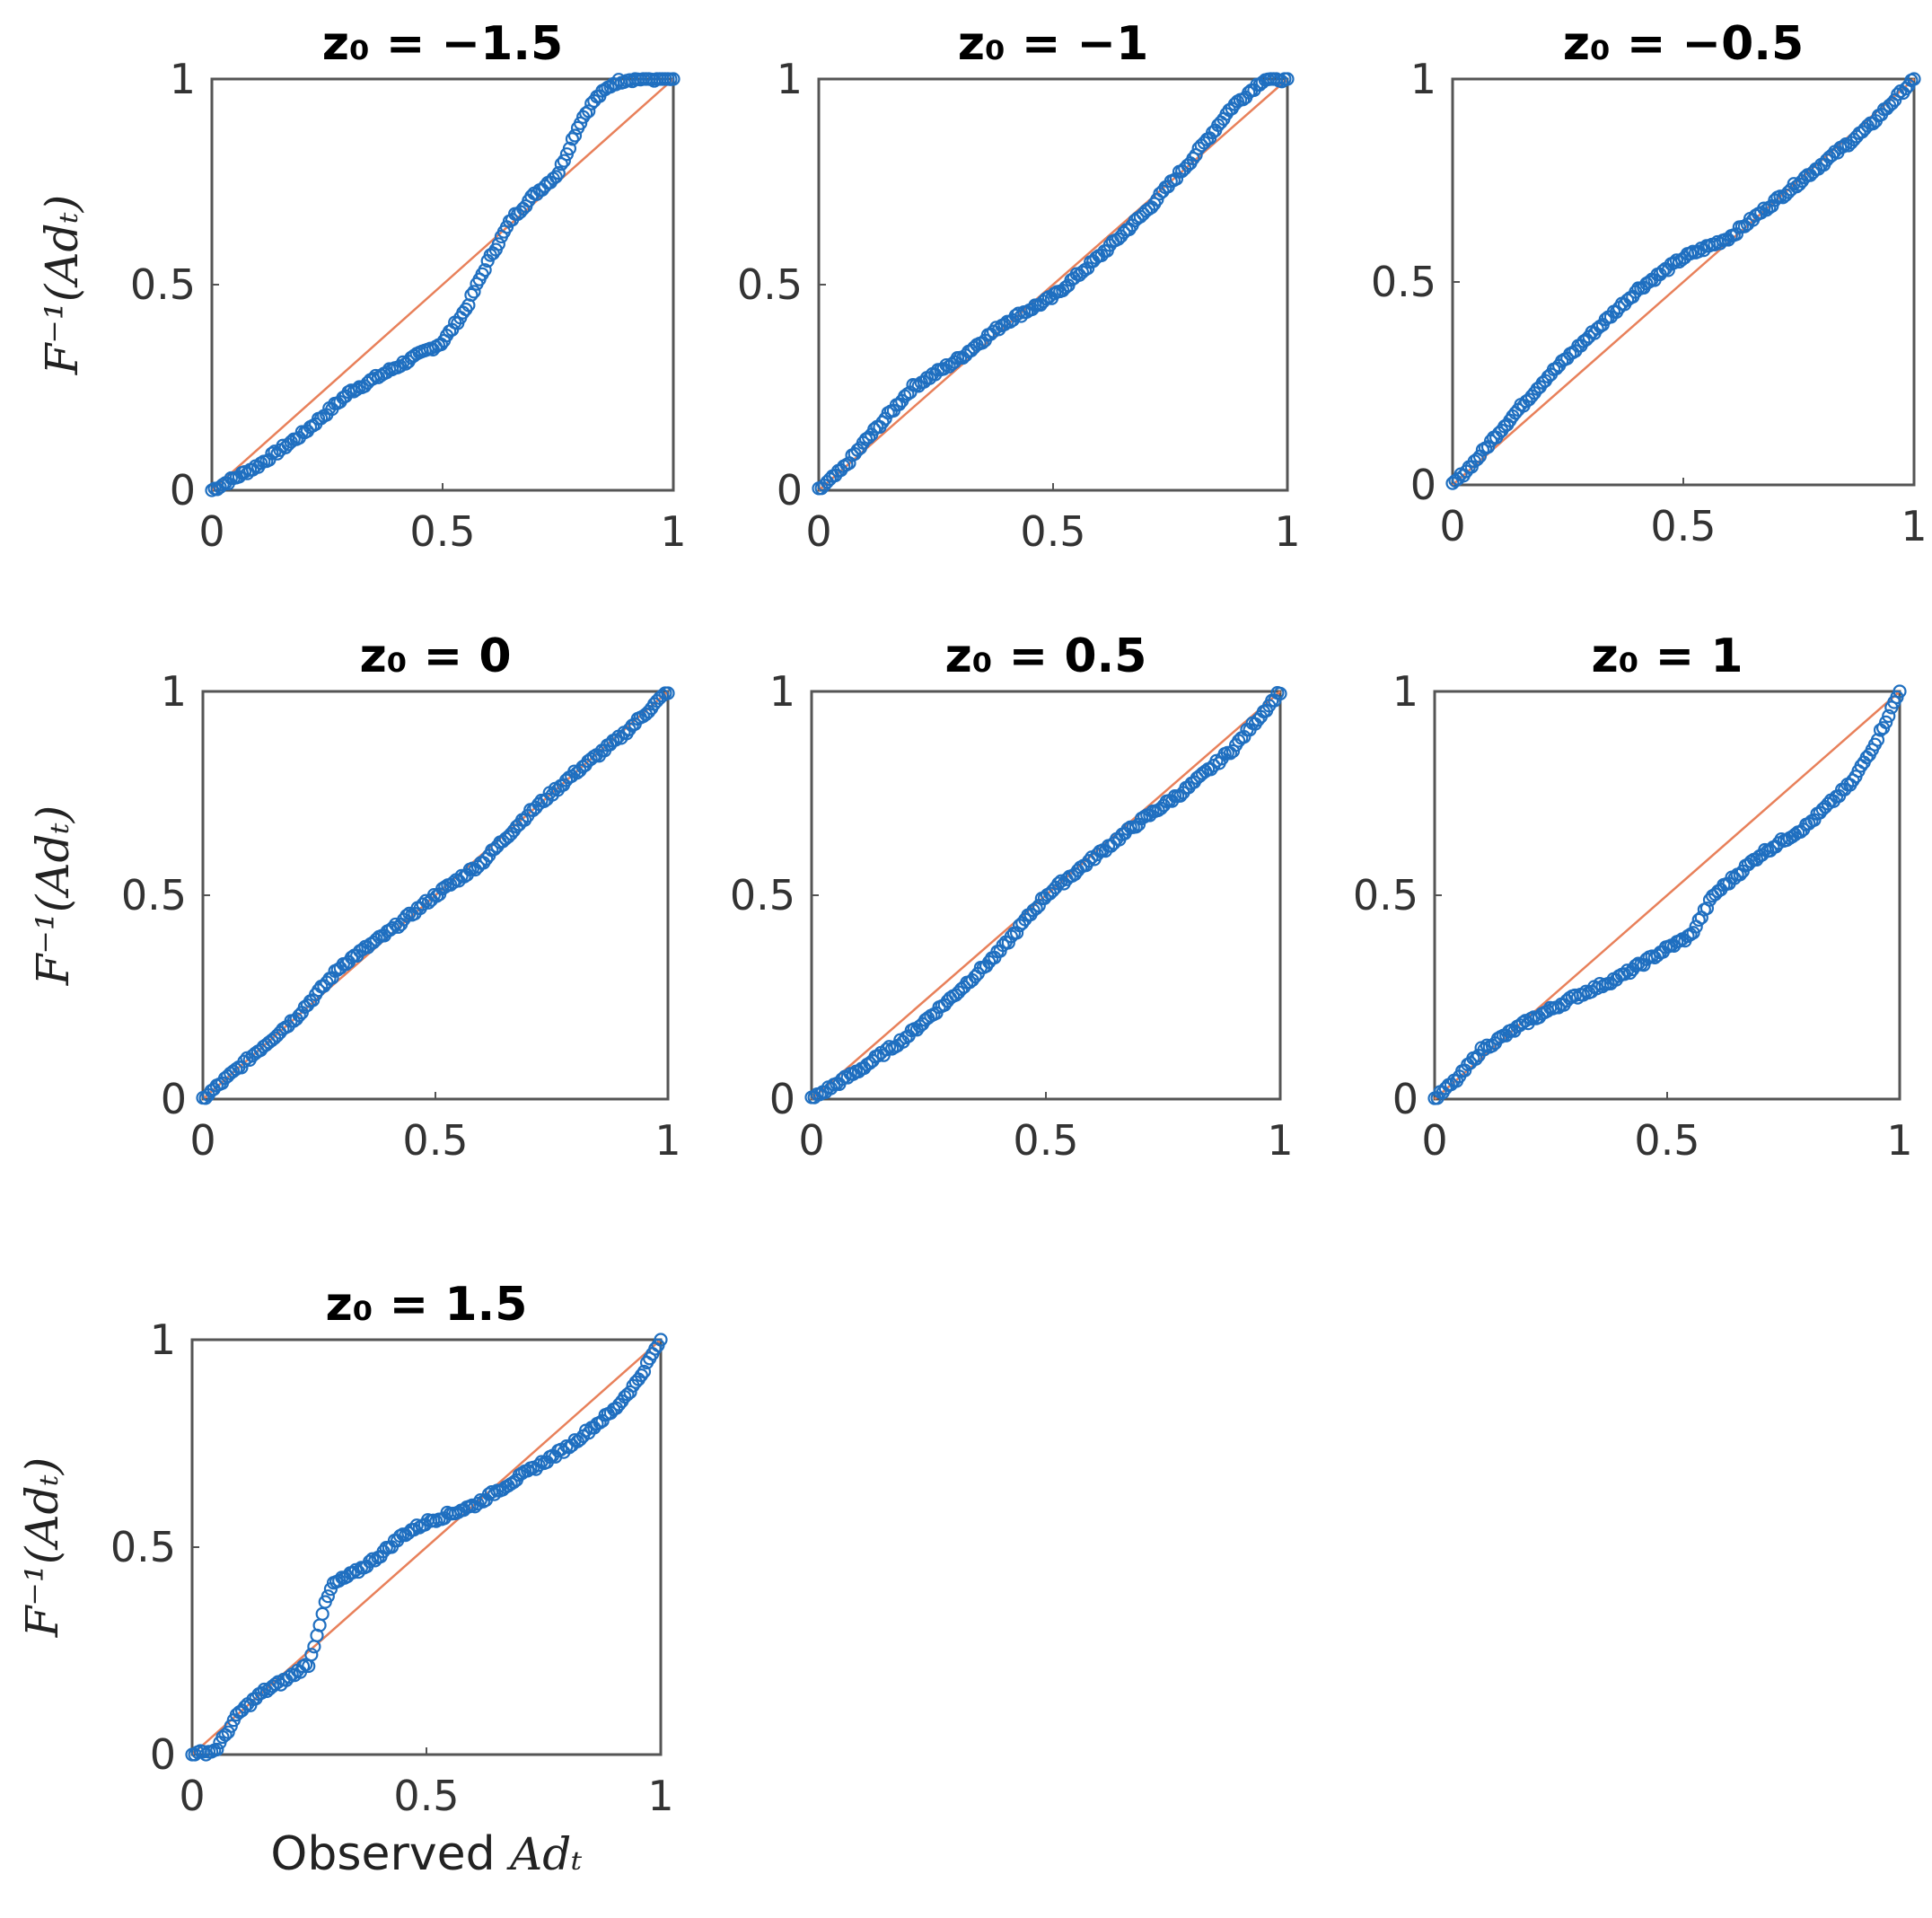 This screenshot has height=1918, width=1932. What do you see at coordinates (1649, 283) in the screenshot?
I see `panel-3: z₀ = −0.5 00 0.5 0.5 1 1` at bounding box center [1649, 283].